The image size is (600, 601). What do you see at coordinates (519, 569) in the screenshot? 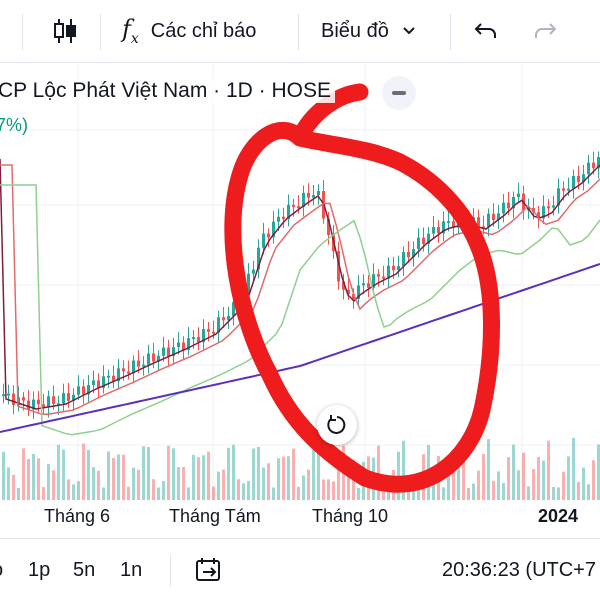
I see `clock-time: 20:36:23 (UTC+7` at bounding box center [519, 569].